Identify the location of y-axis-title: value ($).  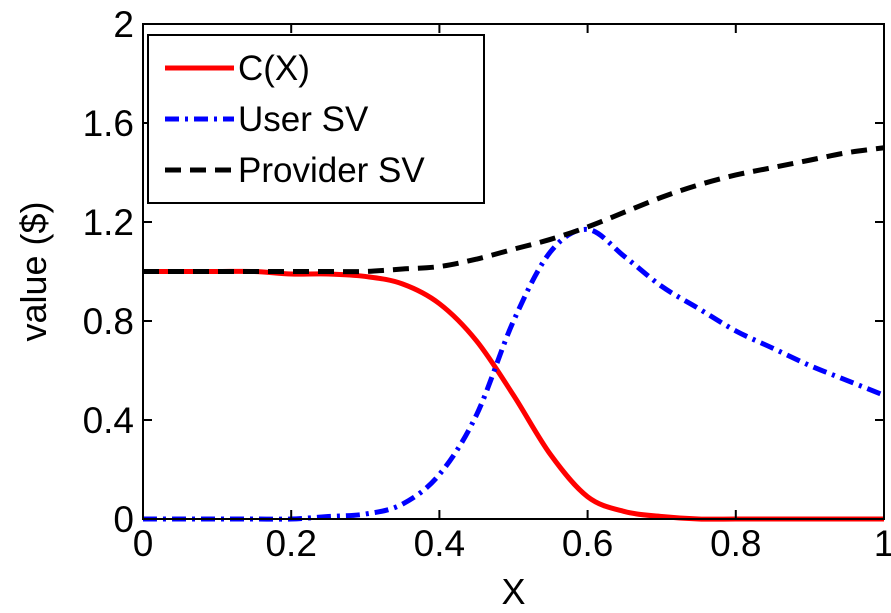
(33, 271).